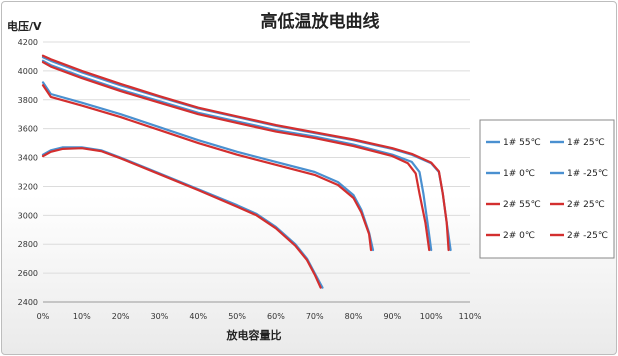  I want to click on x-tick-label: 70%, so click(315, 316).